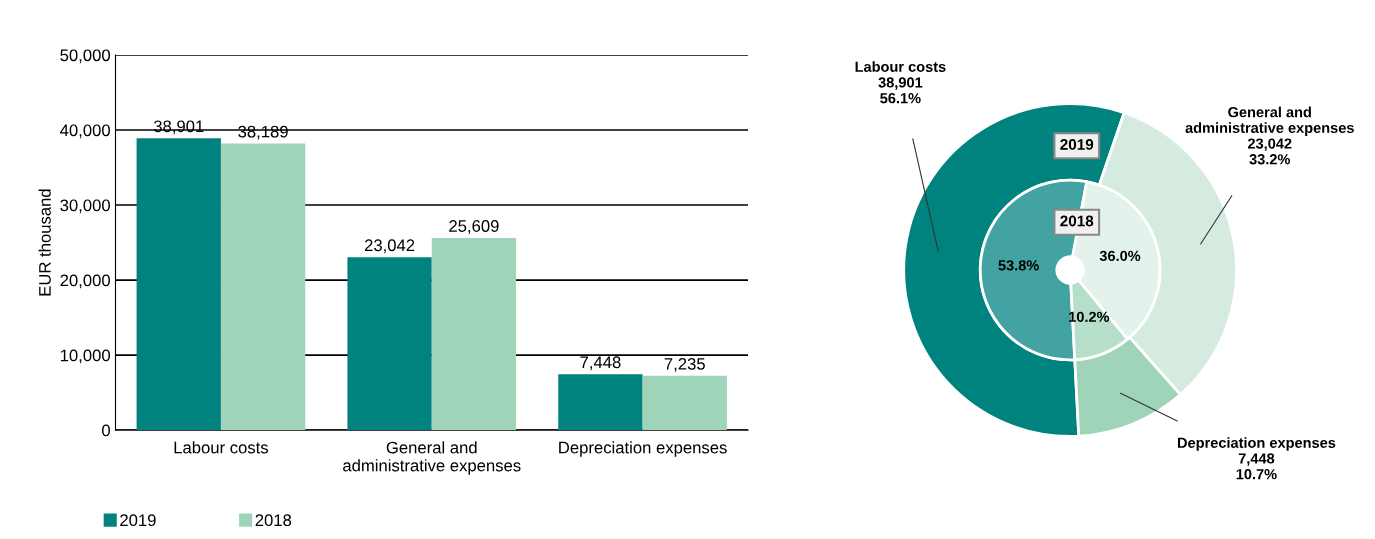 Image resolution: width=1375 pixels, height=539 pixels. What do you see at coordinates (44, 242) in the screenshot?
I see `y-axis-title: EUR thousand` at bounding box center [44, 242].